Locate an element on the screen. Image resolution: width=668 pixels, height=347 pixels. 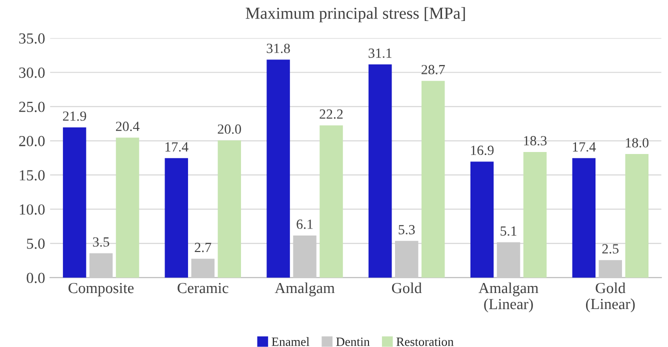
legend-label: Enamel is located at coordinates (291, 341).